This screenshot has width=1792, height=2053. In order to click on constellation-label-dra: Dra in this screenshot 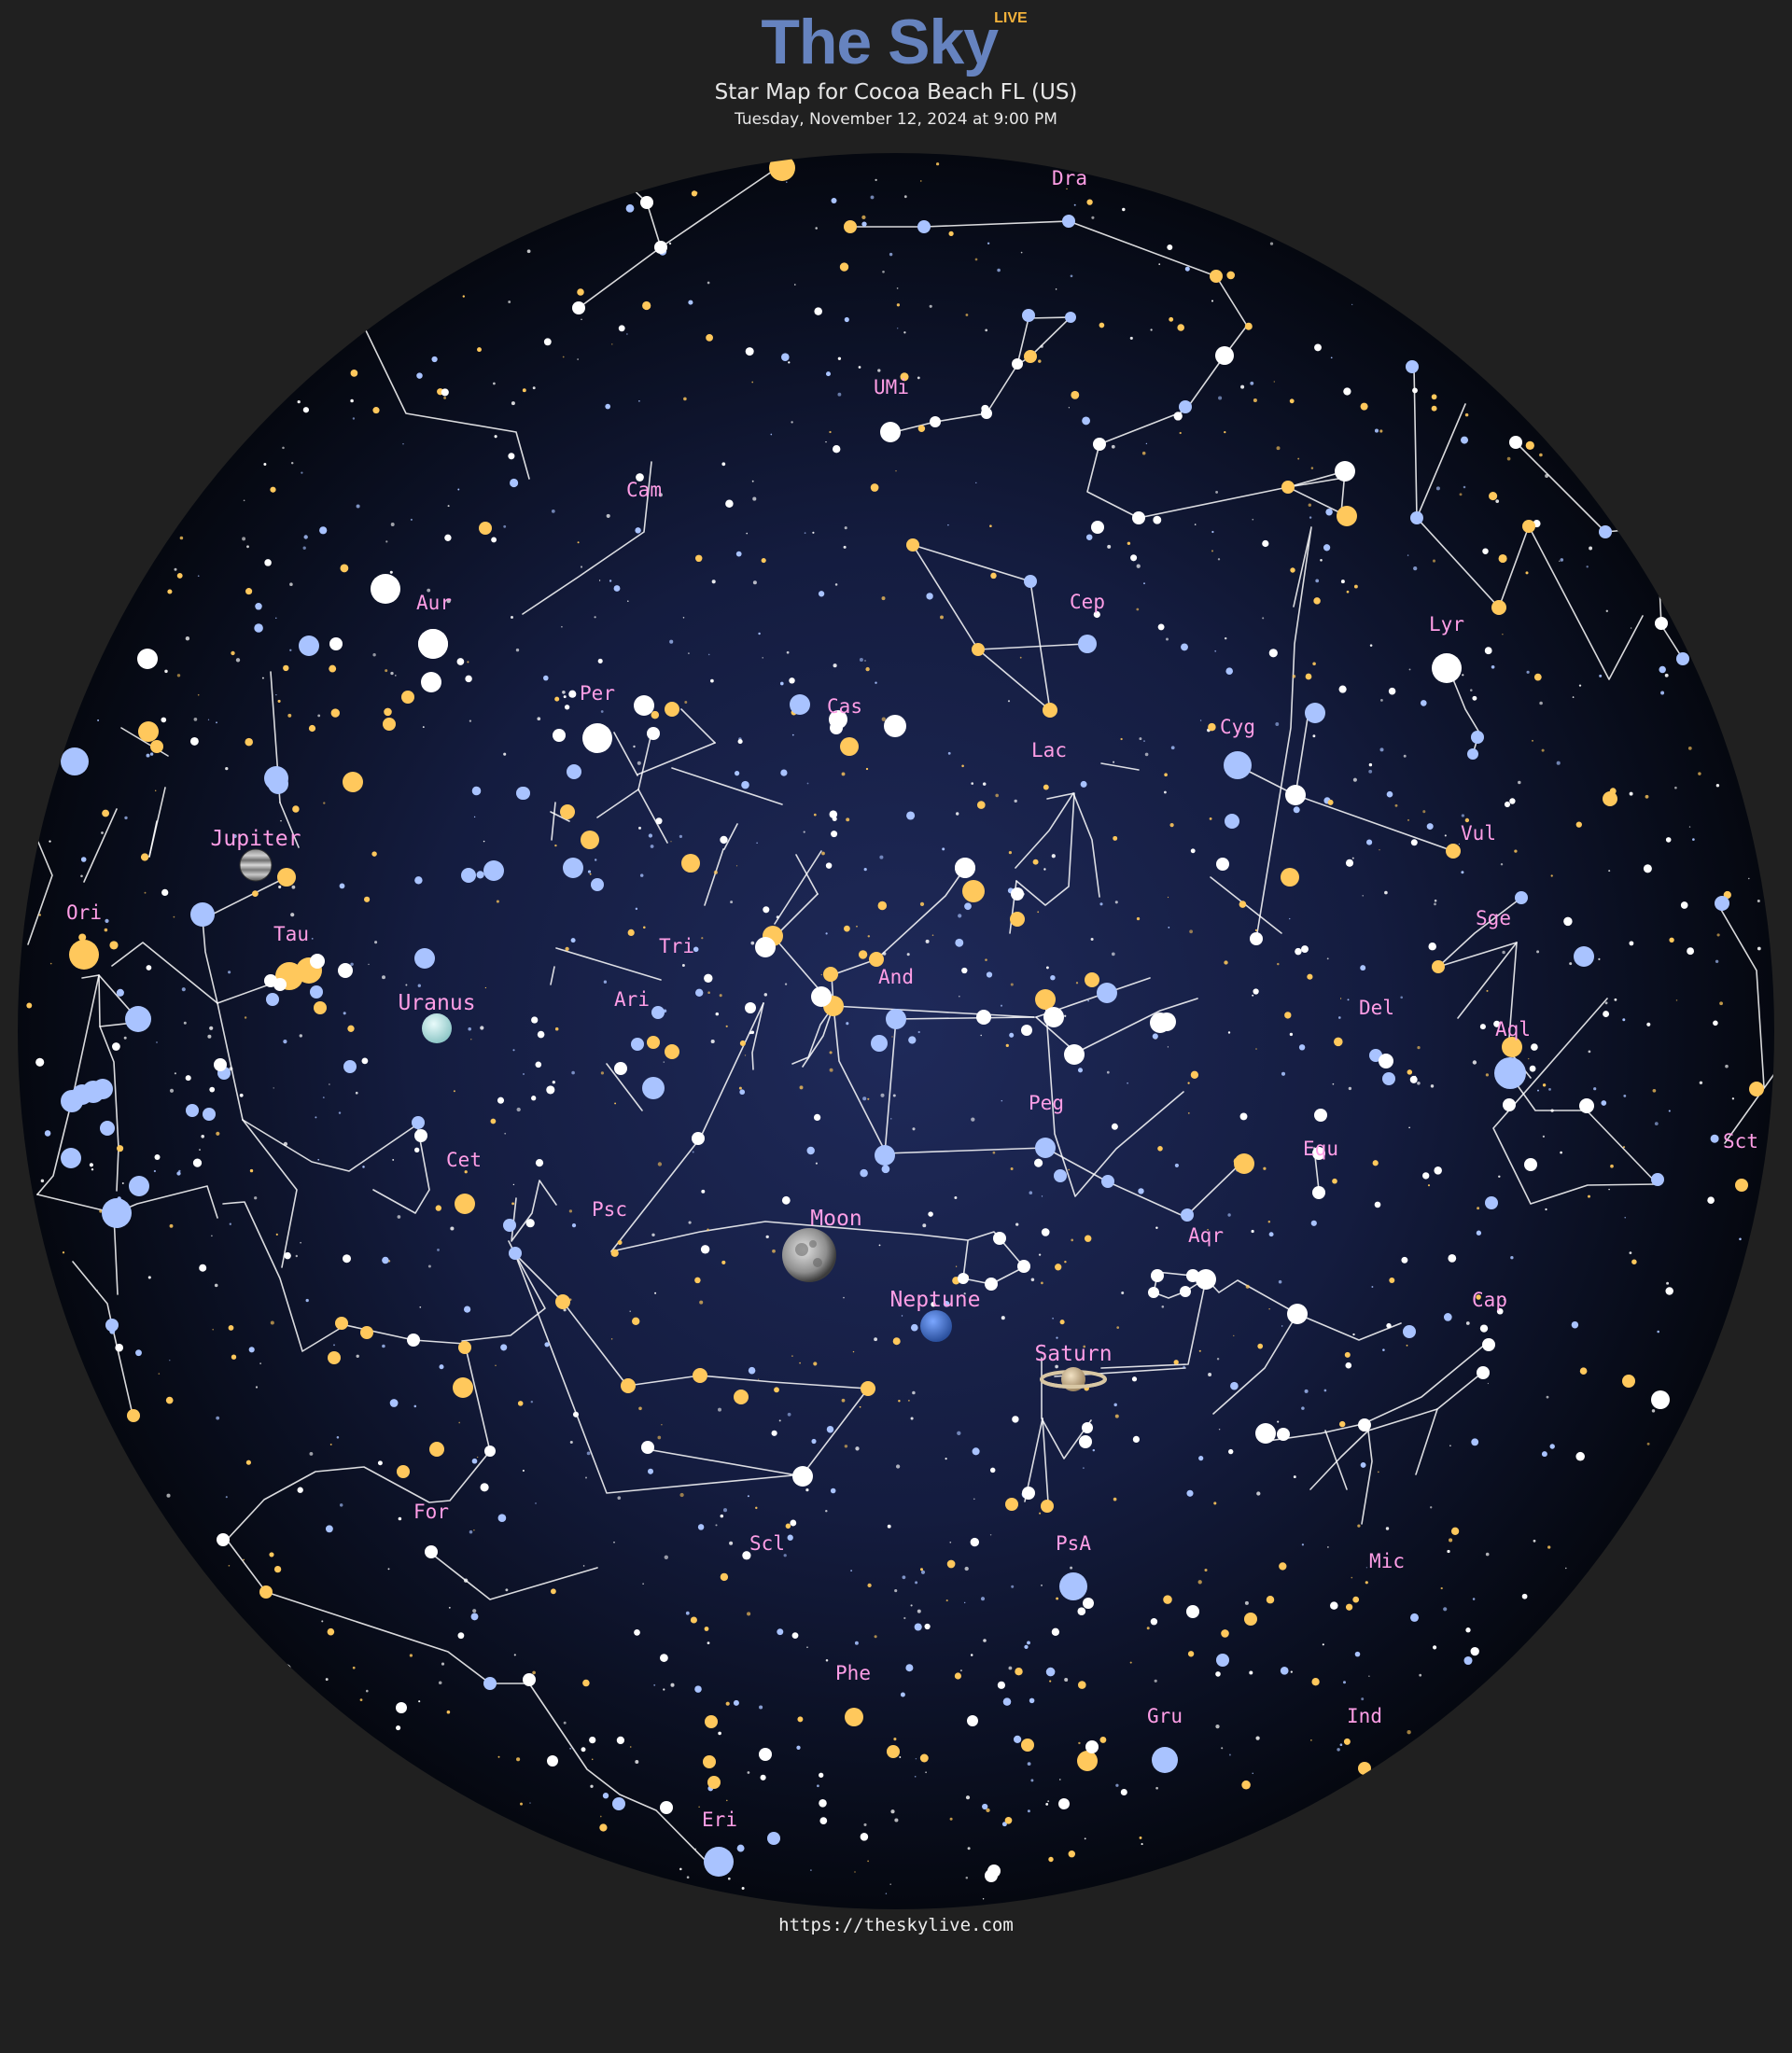, I will do `click(1069, 178)`.